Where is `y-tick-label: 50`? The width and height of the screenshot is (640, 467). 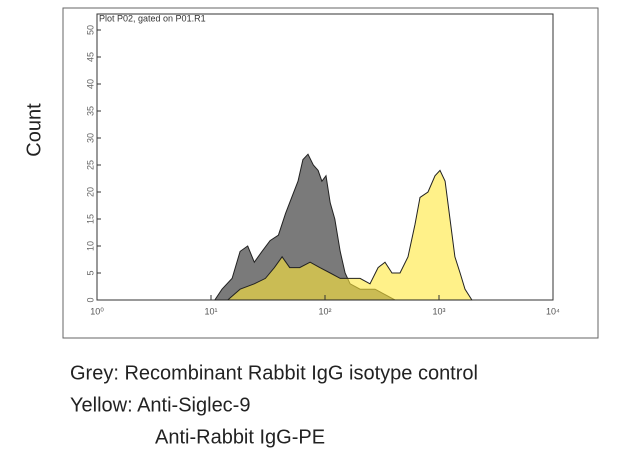
y-tick-label: 50 is located at coordinates (90, 30).